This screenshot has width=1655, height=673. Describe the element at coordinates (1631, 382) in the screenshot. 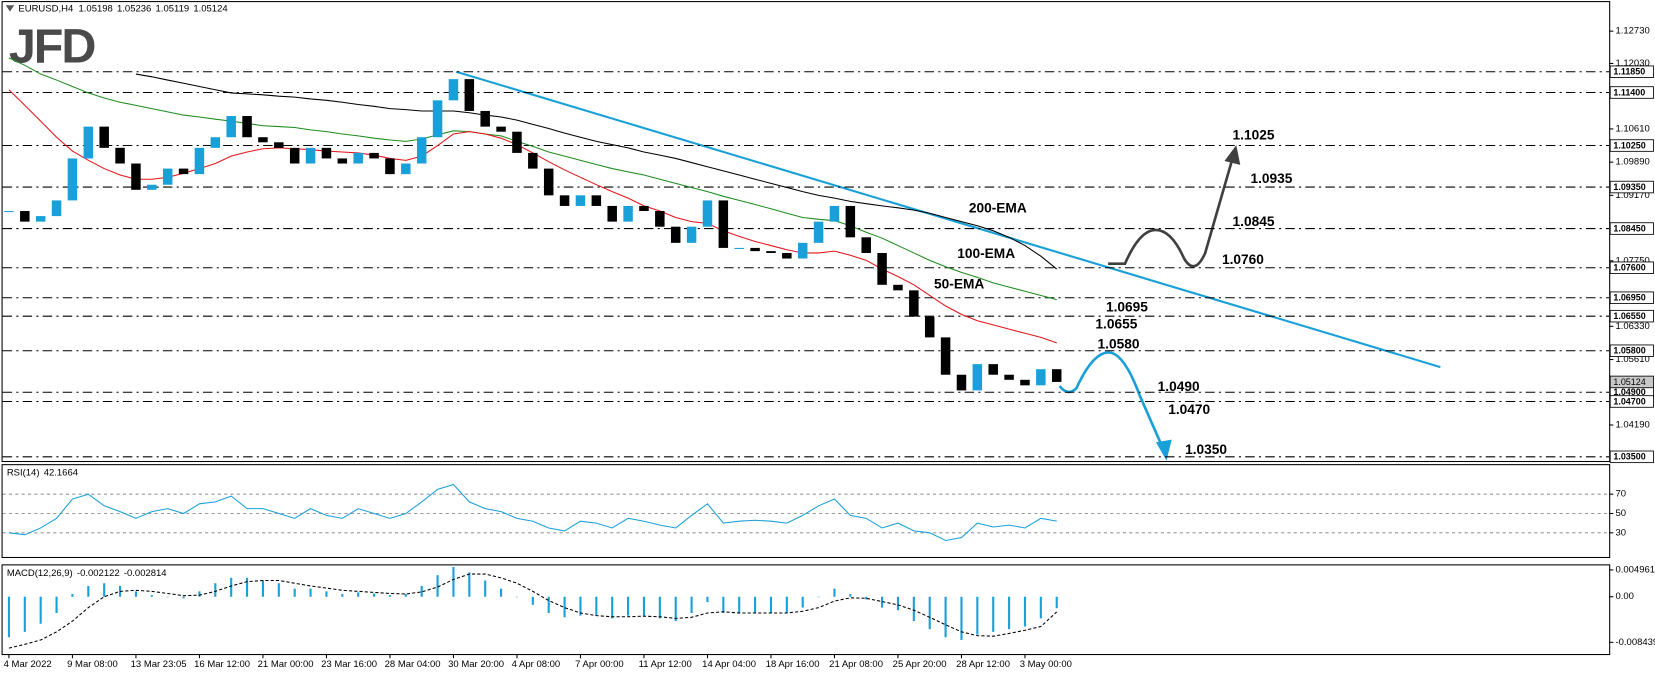

I see `current-price-box` at that location.